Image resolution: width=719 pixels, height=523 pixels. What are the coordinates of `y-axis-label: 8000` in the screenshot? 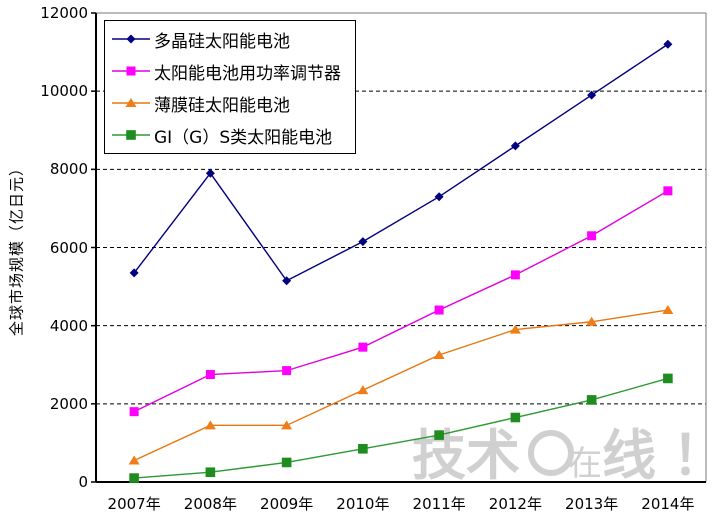 It's located at (68, 169).